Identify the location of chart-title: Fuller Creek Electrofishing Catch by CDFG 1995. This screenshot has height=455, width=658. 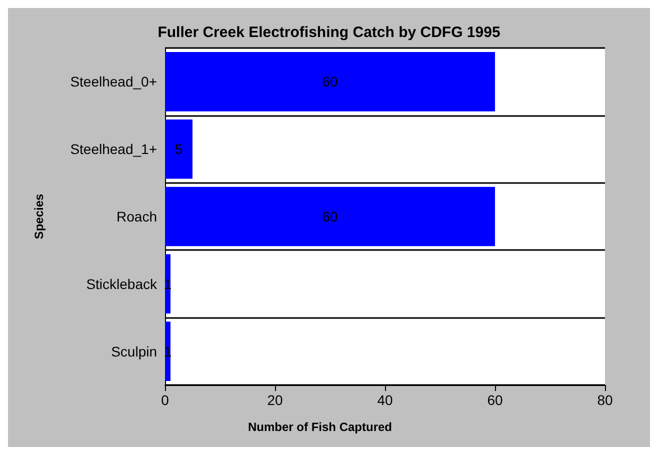
(329, 32).